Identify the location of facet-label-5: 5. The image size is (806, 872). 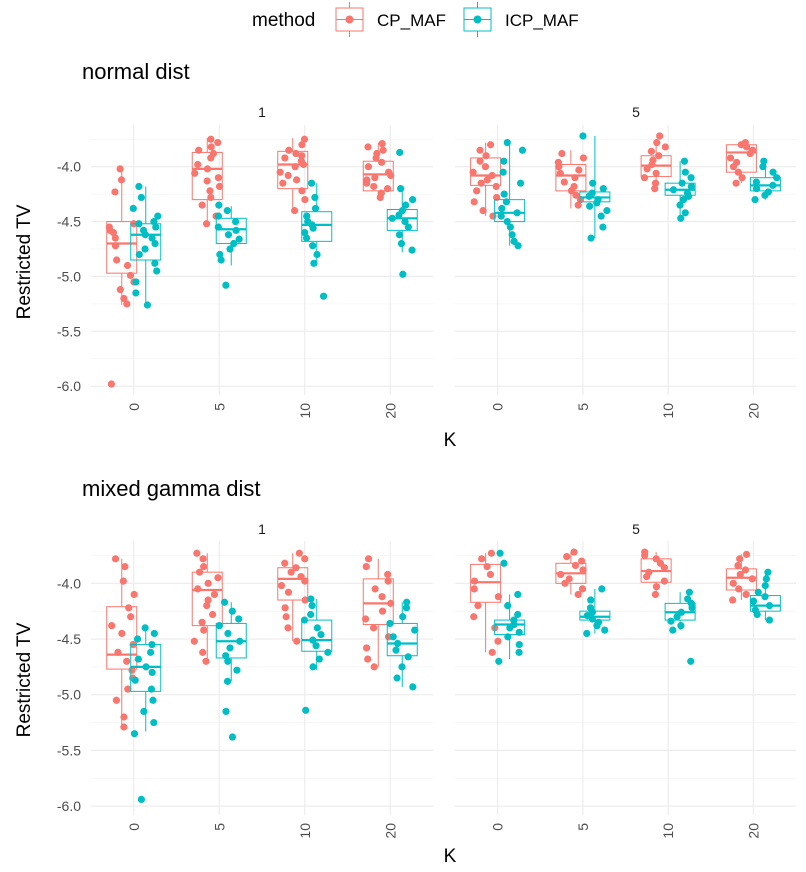
(636, 529).